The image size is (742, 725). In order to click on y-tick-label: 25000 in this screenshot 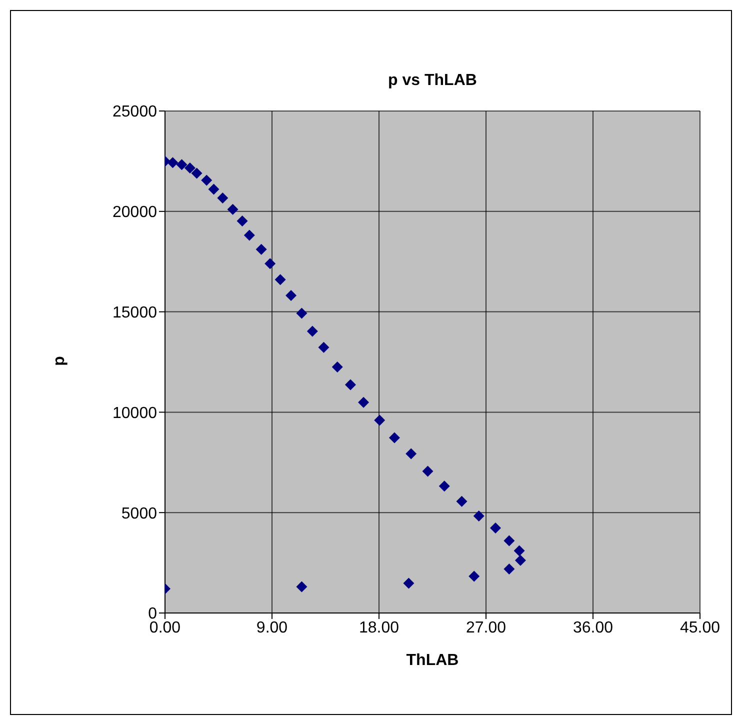, I will do `click(135, 112)`.